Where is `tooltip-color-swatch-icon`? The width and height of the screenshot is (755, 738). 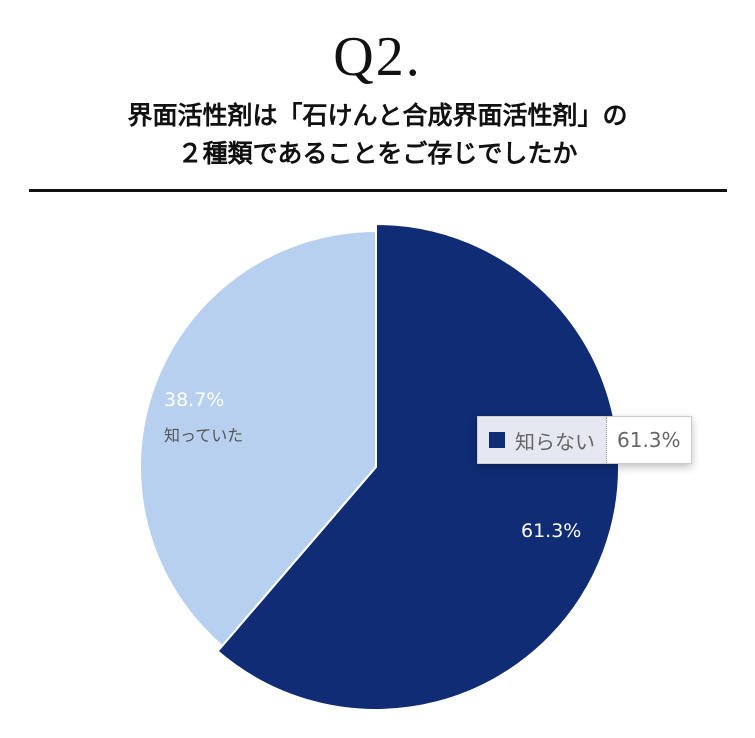 tooltip-color-swatch-icon is located at coordinates (497, 440).